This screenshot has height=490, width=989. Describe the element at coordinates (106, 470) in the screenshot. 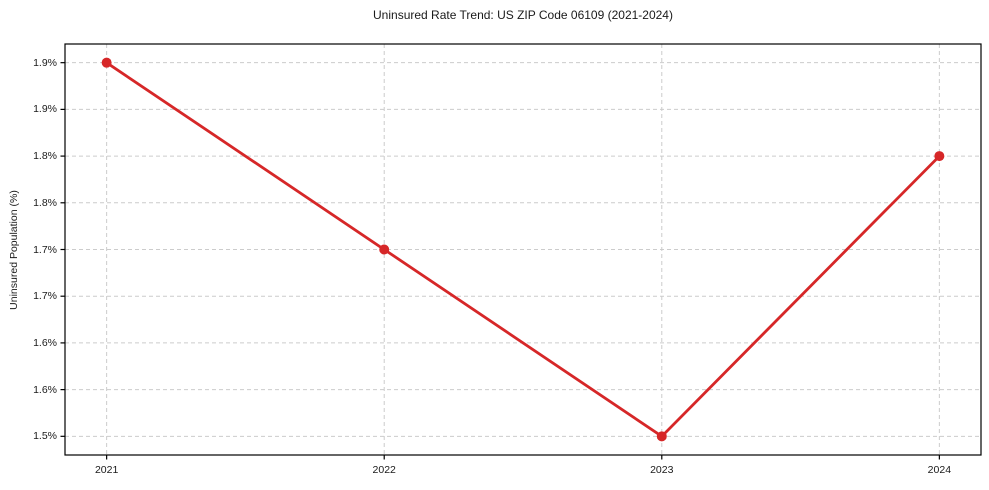

I see `x-tick-label: 2021` at that location.